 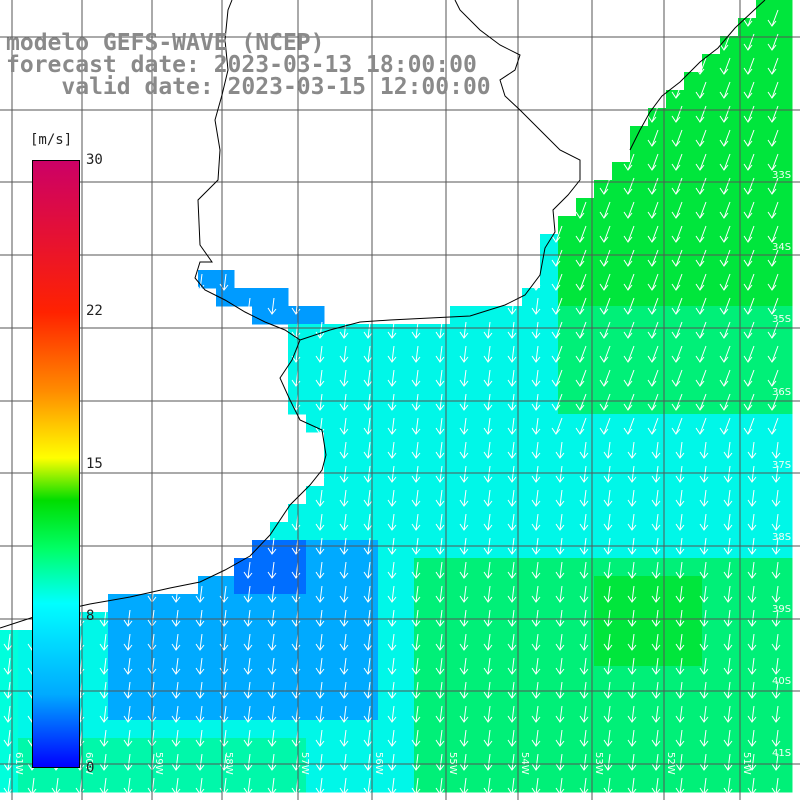 What do you see at coordinates (18, 763) in the screenshot?
I see `longitude-label: 61W` at bounding box center [18, 763].